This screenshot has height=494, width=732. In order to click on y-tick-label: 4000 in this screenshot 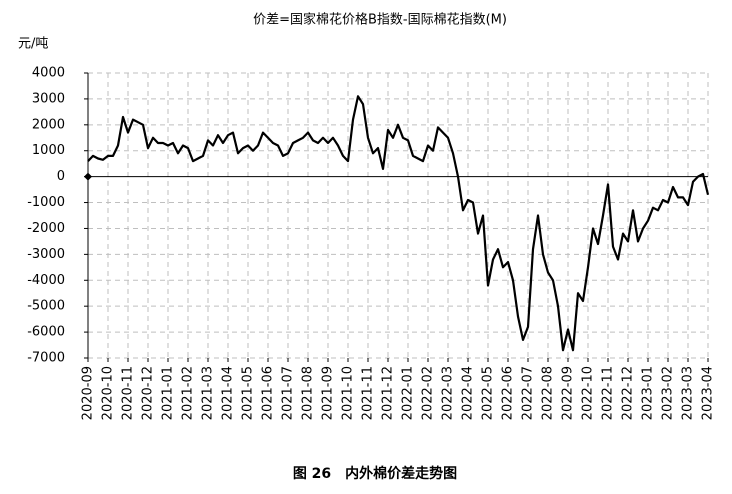, I will do `click(48, 73)`.